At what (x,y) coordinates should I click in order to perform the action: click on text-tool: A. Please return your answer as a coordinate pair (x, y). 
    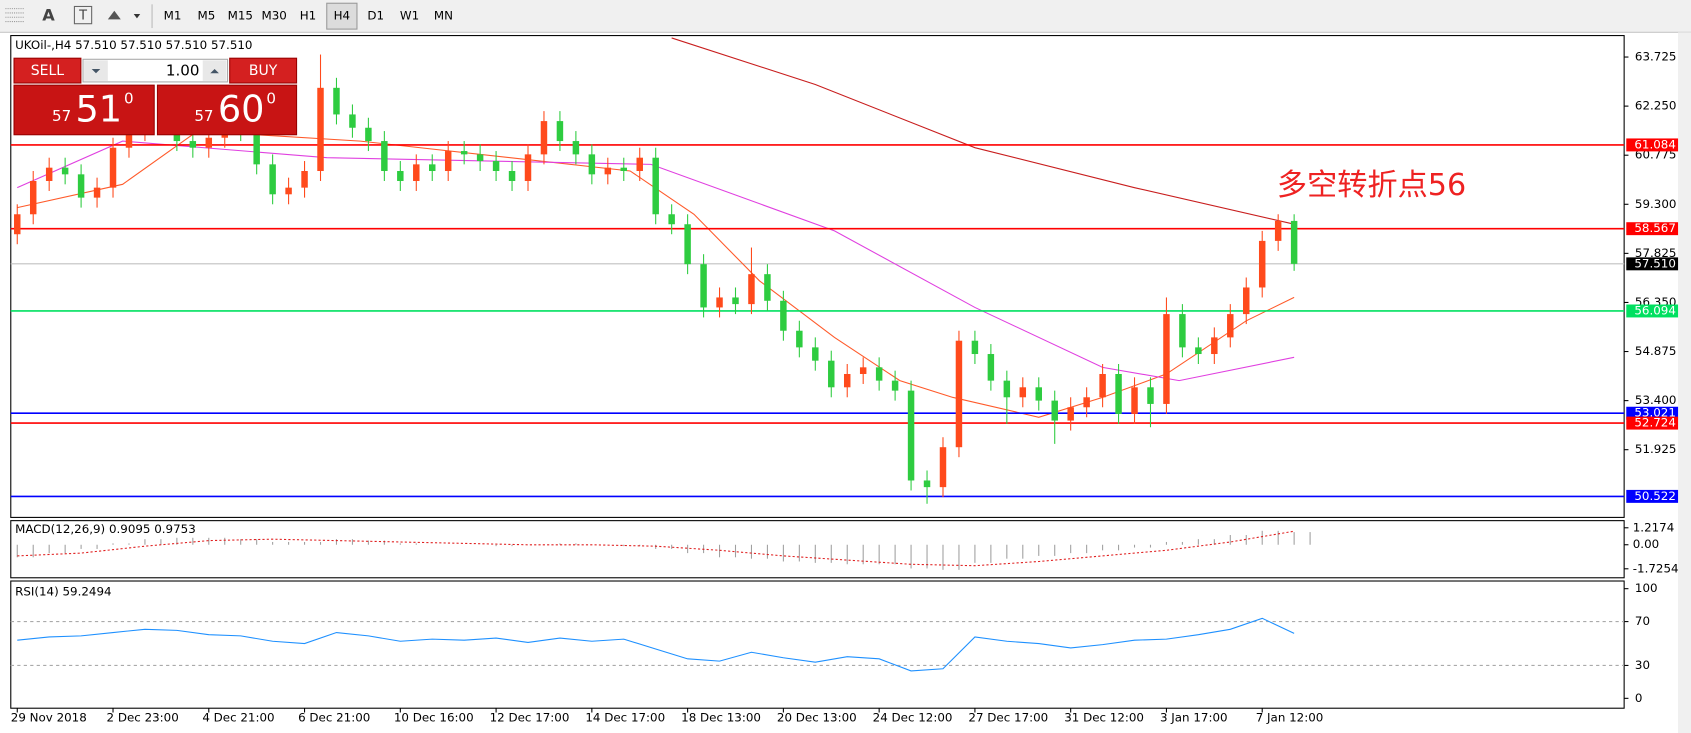
    Looking at the image, I should click on (48, 15).